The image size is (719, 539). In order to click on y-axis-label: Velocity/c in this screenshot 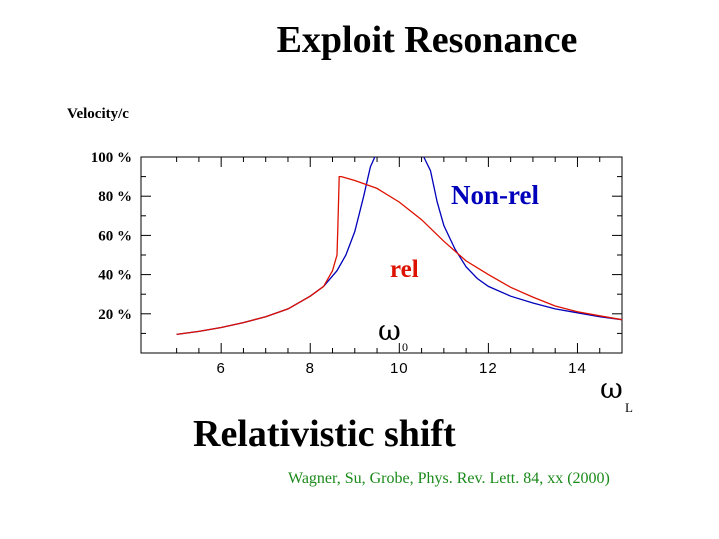, I will do `click(98, 114)`.